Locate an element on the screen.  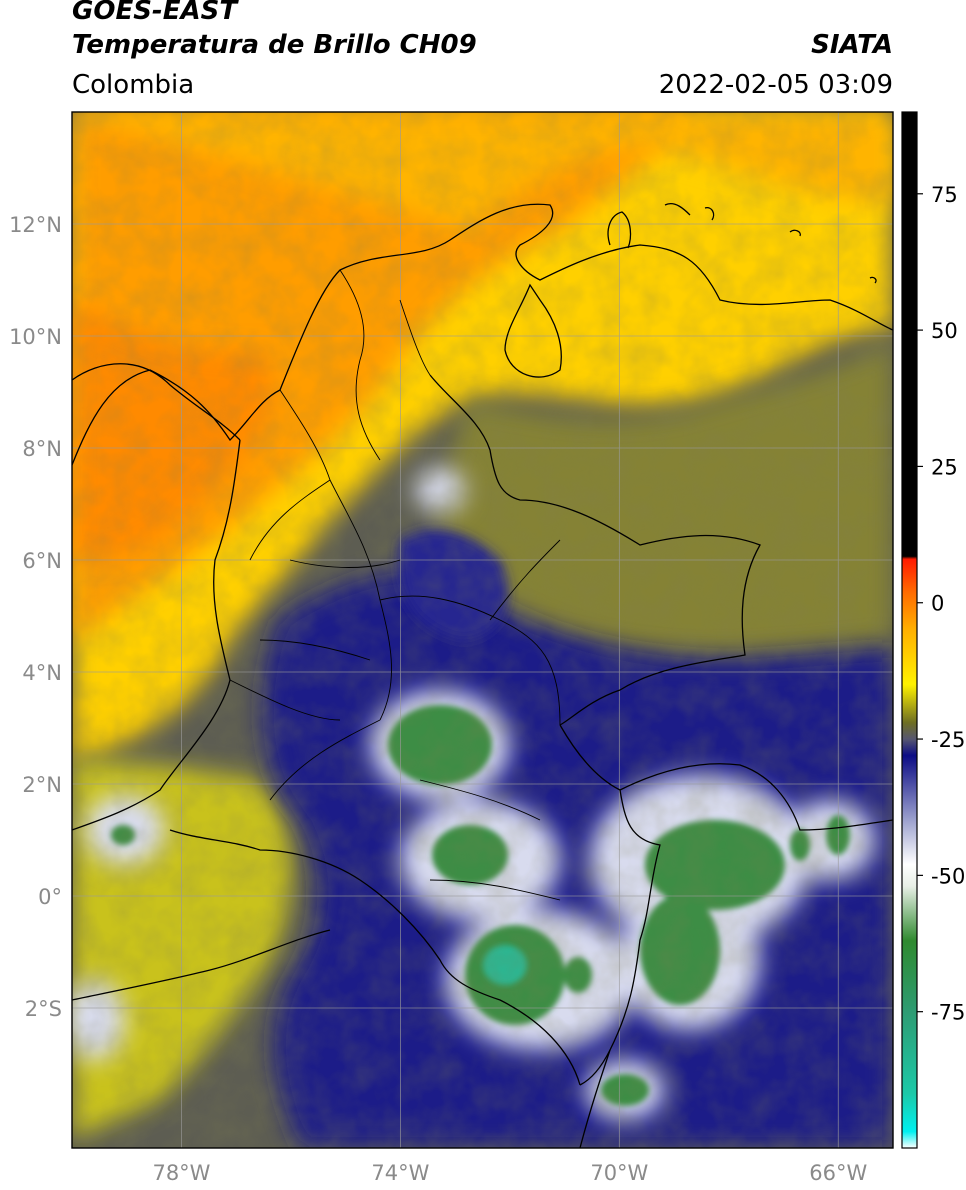
longitude-tick-label: 78°W is located at coordinates (181, 1173).